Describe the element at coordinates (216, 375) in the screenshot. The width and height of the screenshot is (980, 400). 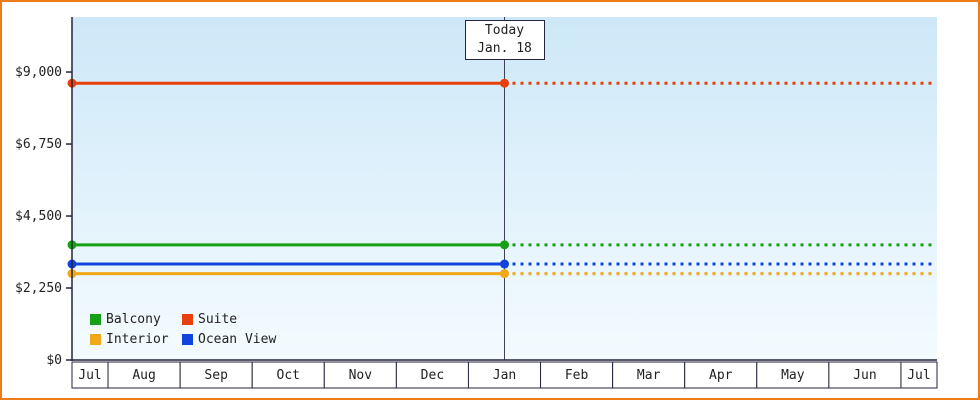
I see `x-tick-label: Sep` at that location.